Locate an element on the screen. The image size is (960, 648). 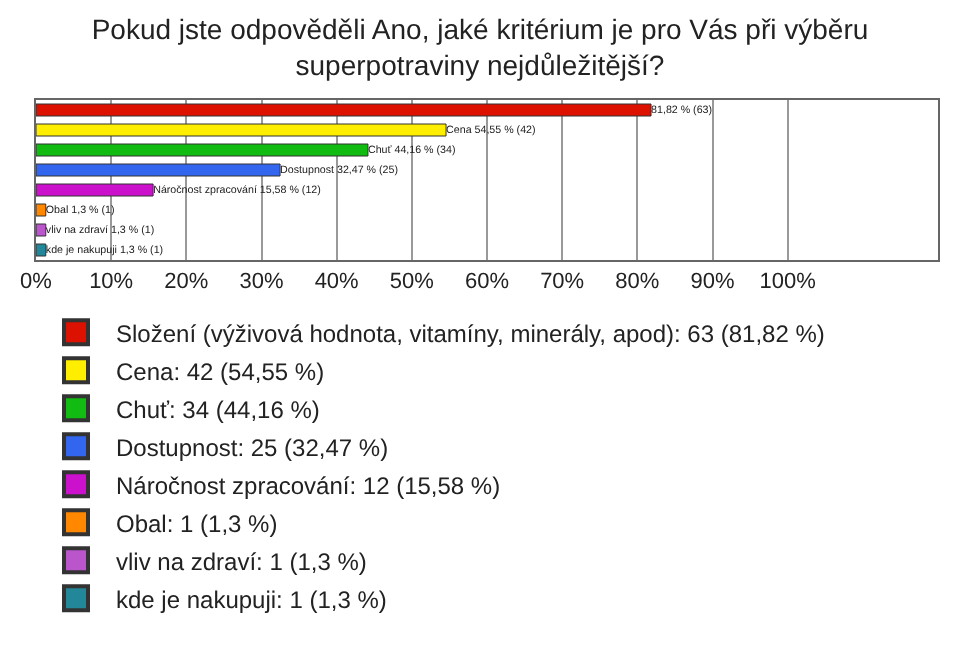
x-tick-label: 40% is located at coordinates (337, 282).